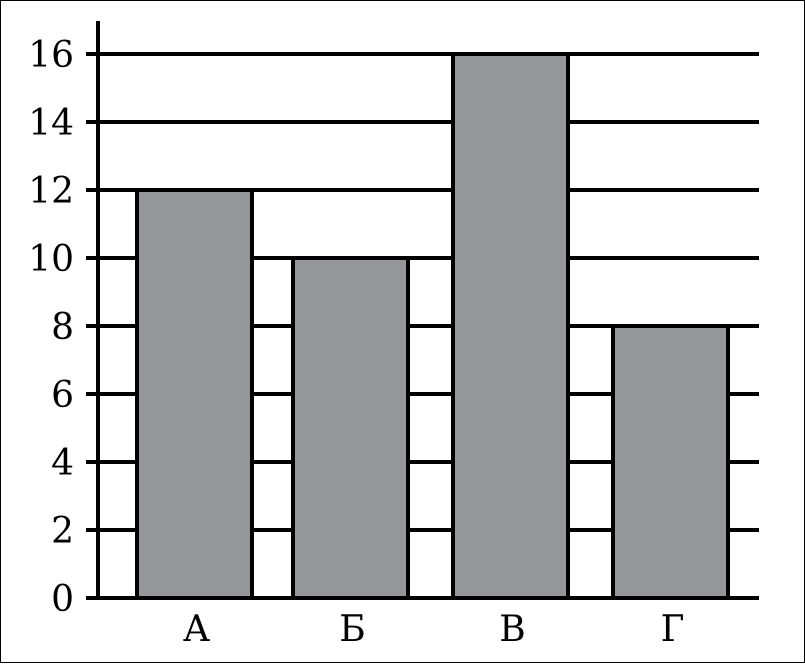  I want to click on y-tick-label-8: 8, so click(62, 327).